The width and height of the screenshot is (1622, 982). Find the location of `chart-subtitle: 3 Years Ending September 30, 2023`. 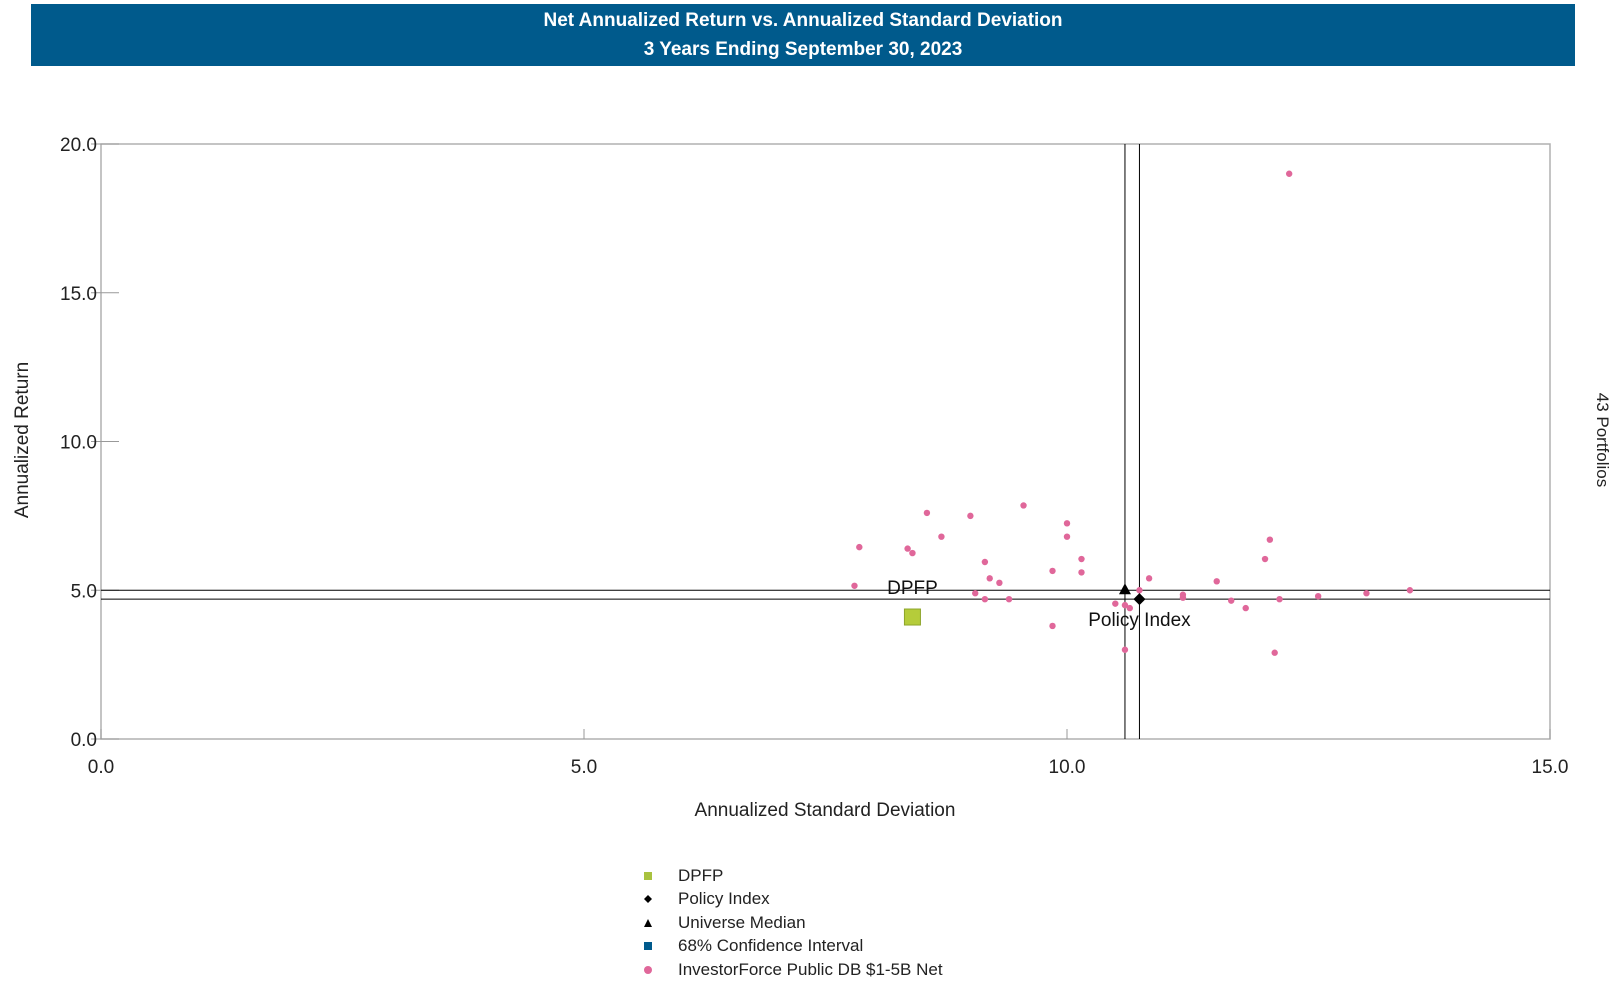

chart-subtitle: 3 Years Ending September 30, 2023 is located at coordinates (803, 49).